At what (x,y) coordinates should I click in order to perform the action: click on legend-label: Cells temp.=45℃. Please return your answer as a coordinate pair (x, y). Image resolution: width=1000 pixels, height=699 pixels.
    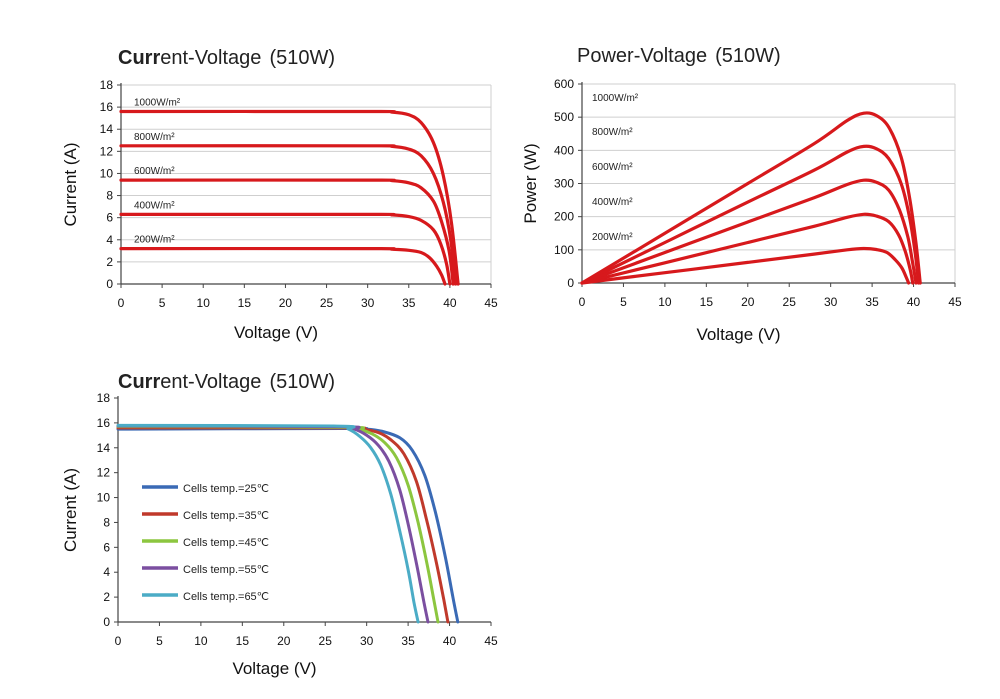
    Looking at the image, I should click on (226, 543).